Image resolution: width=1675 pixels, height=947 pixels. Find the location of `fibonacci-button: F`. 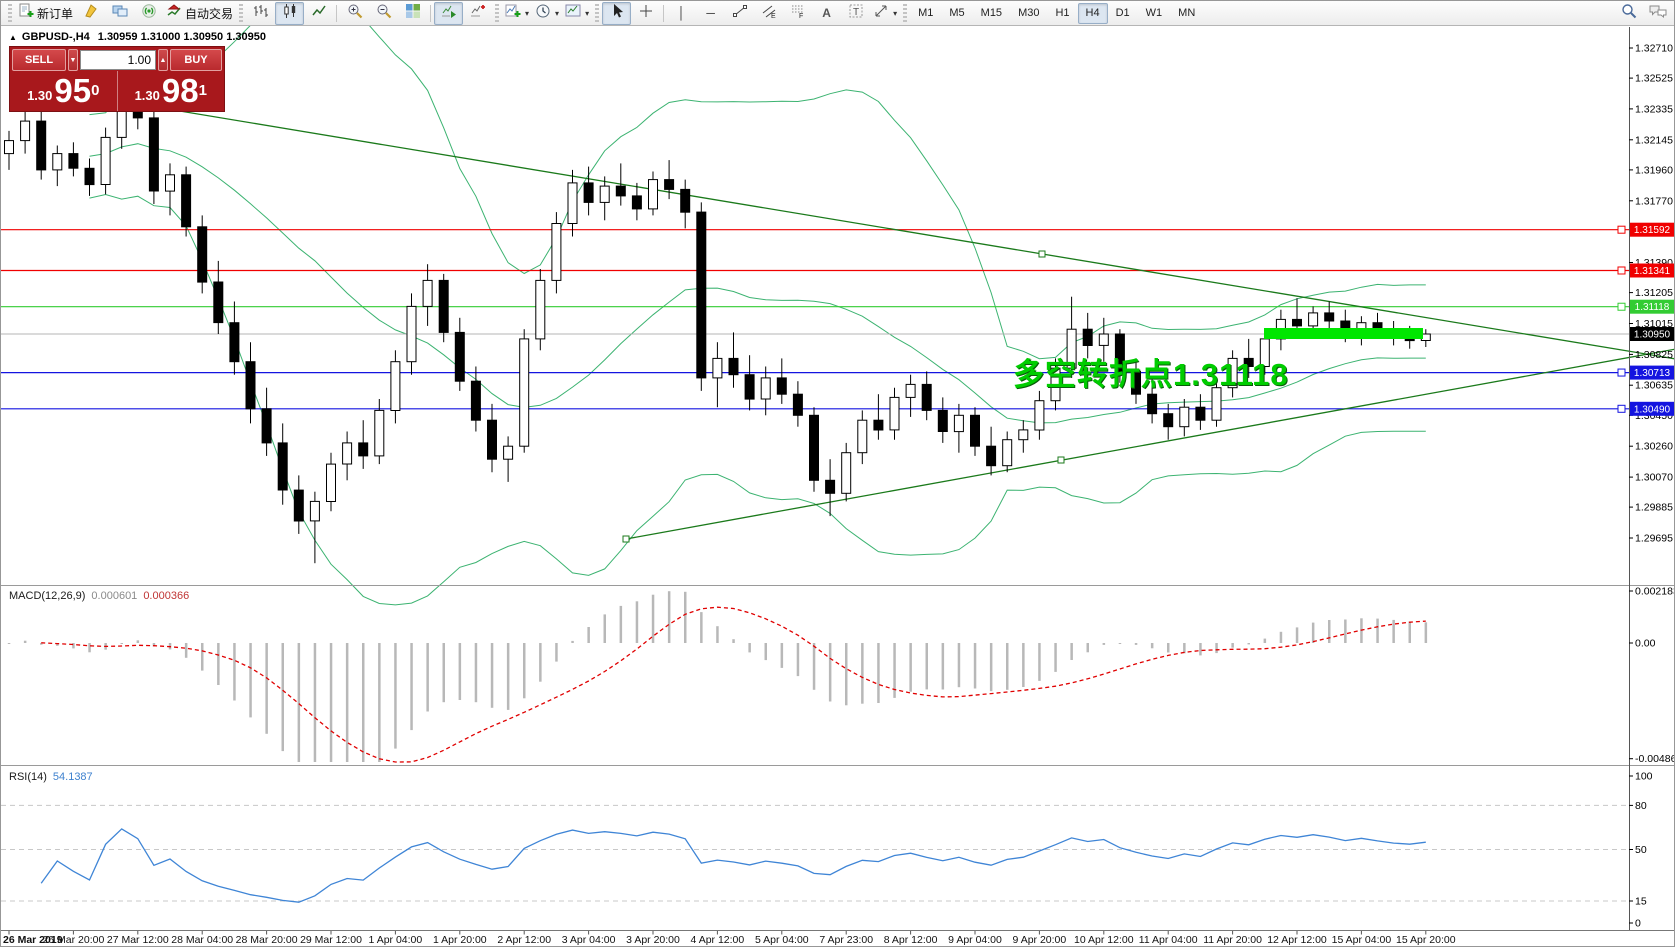

fibonacci-button: F is located at coordinates (797, 13).